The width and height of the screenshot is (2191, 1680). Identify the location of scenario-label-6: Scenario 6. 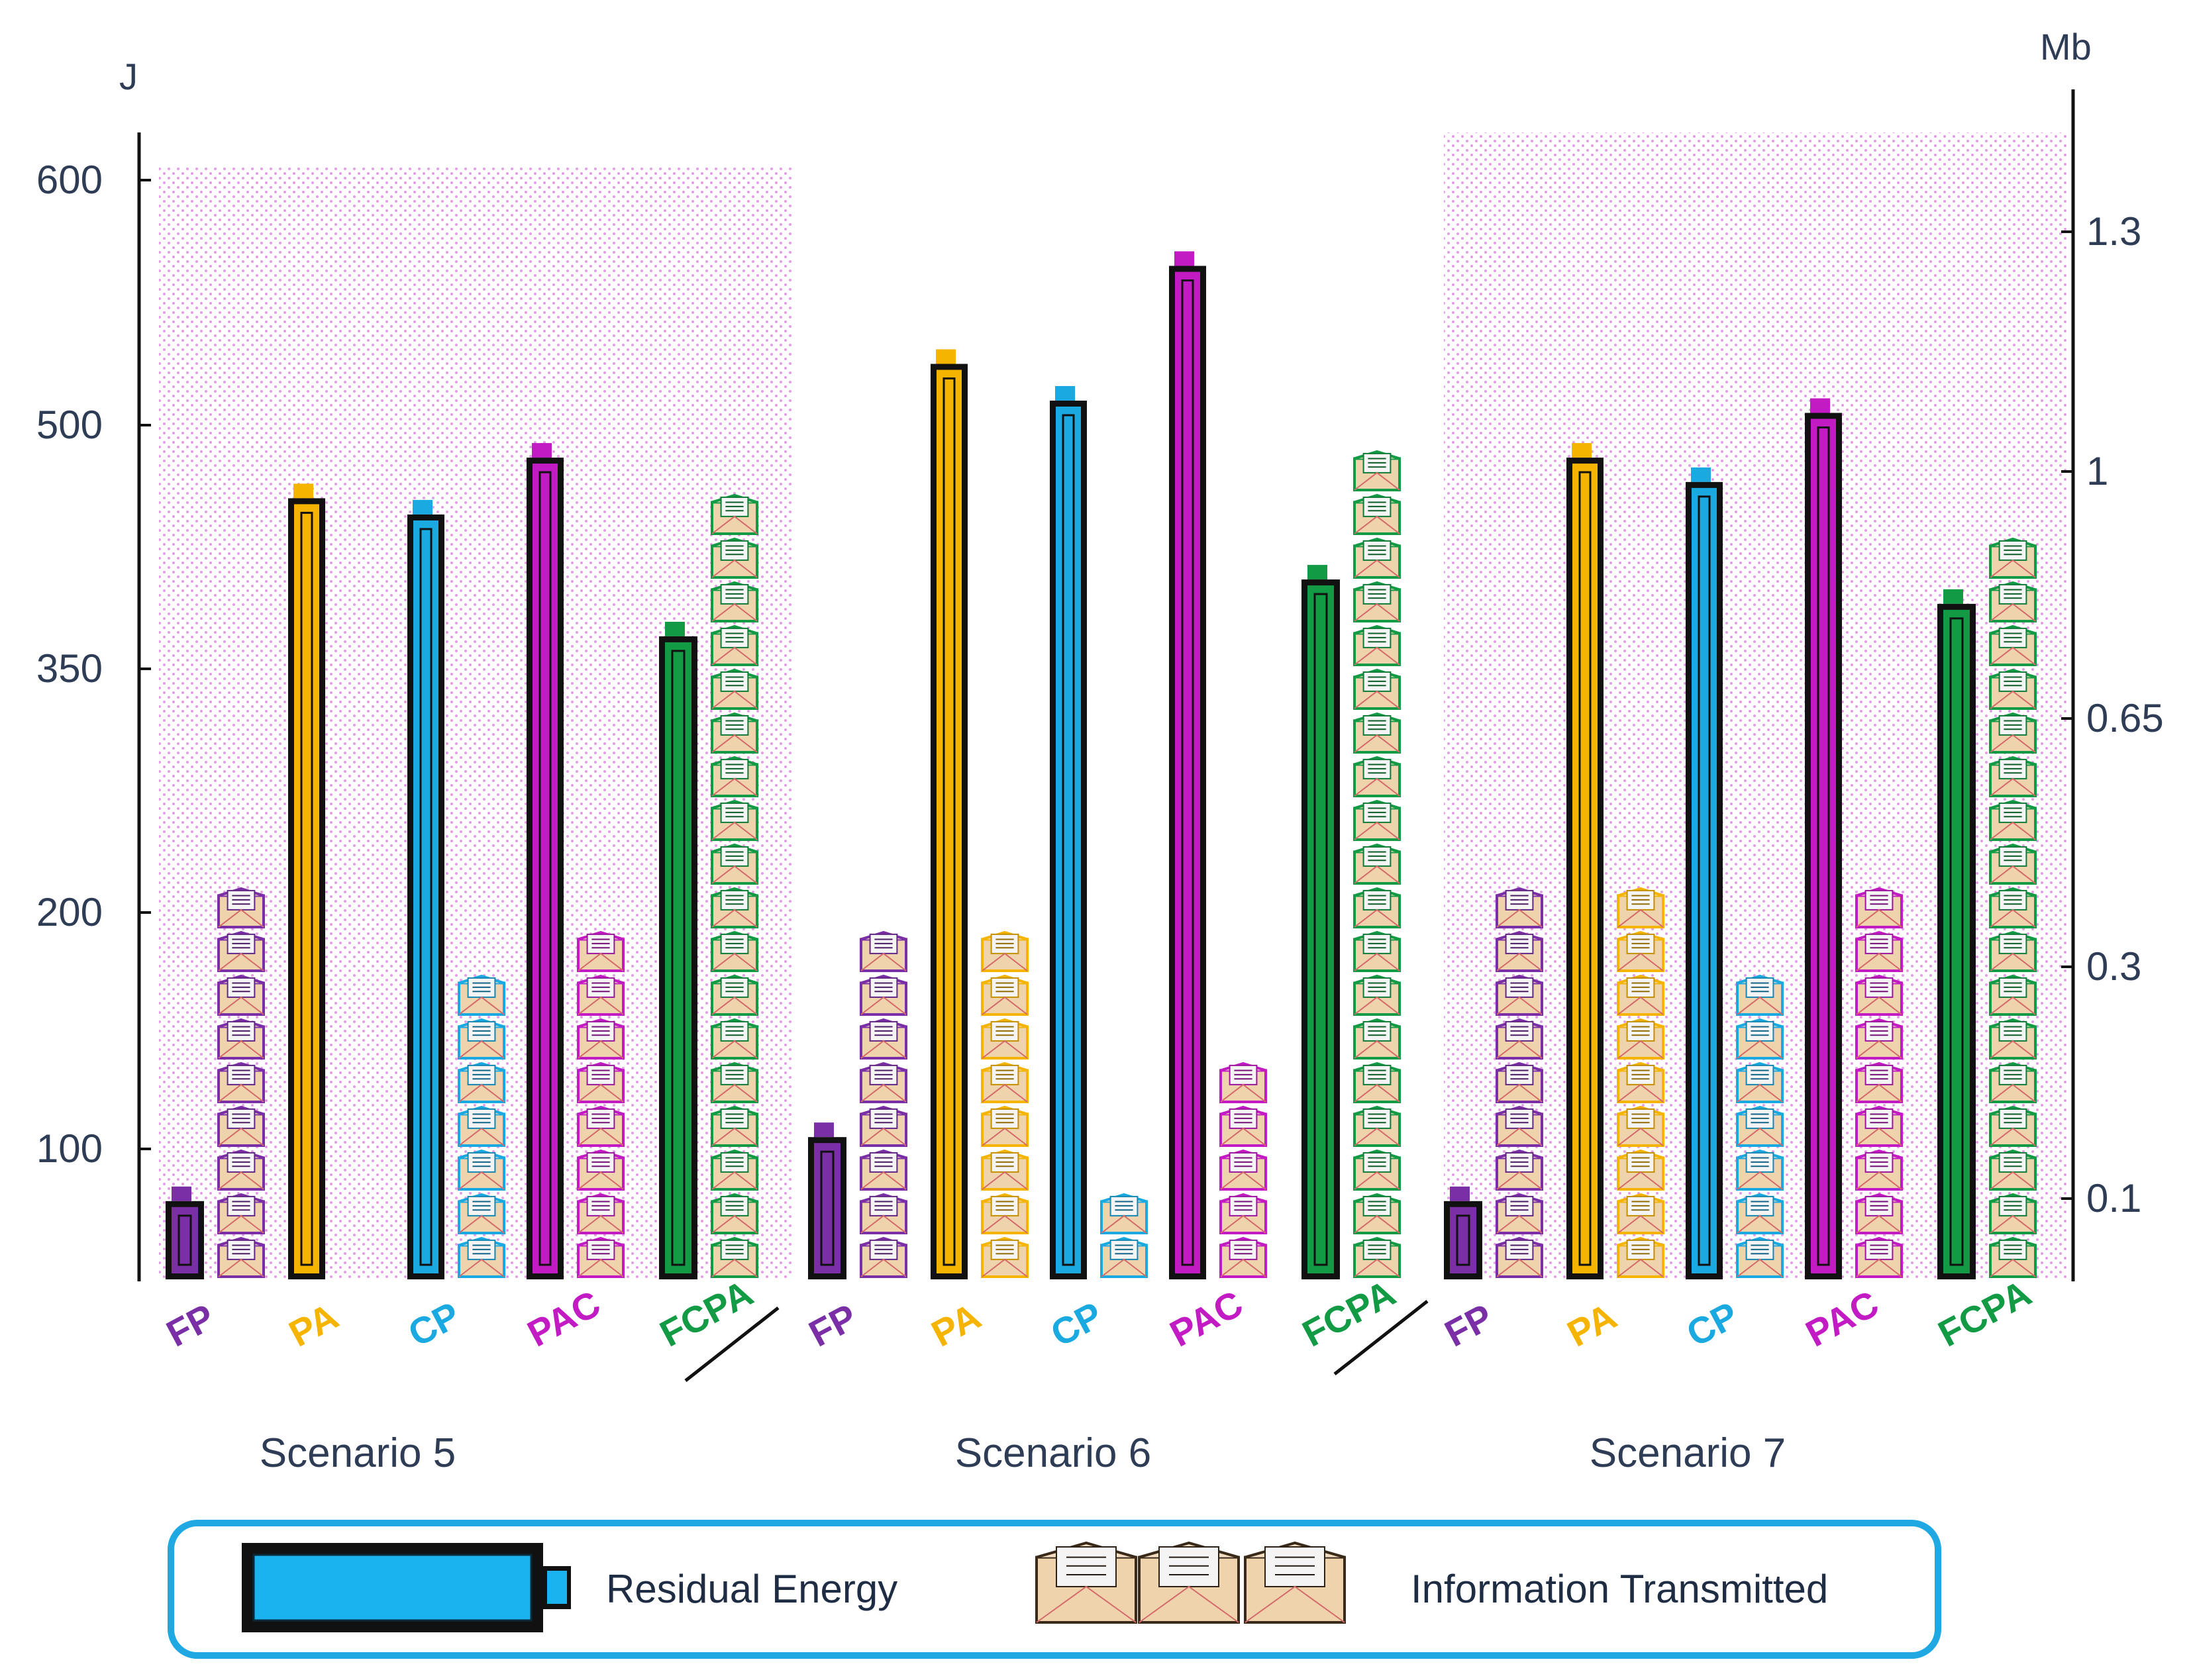
(1053, 1453).